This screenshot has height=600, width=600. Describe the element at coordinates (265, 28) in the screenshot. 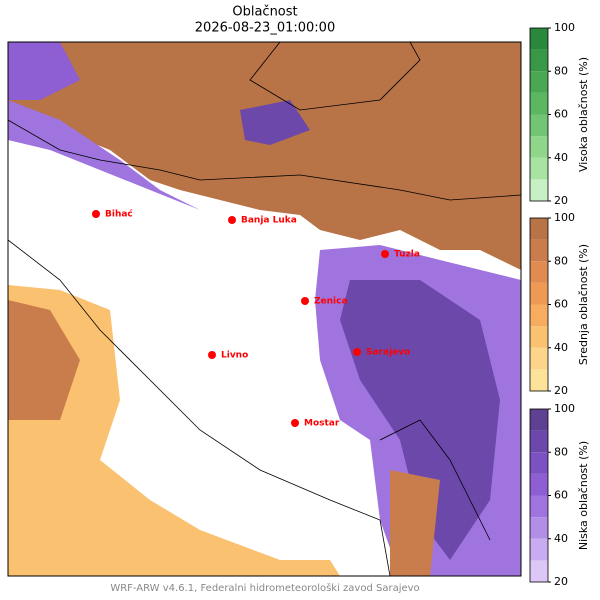

I see `subtitle: 2026-08-23_01:00:00` at that location.